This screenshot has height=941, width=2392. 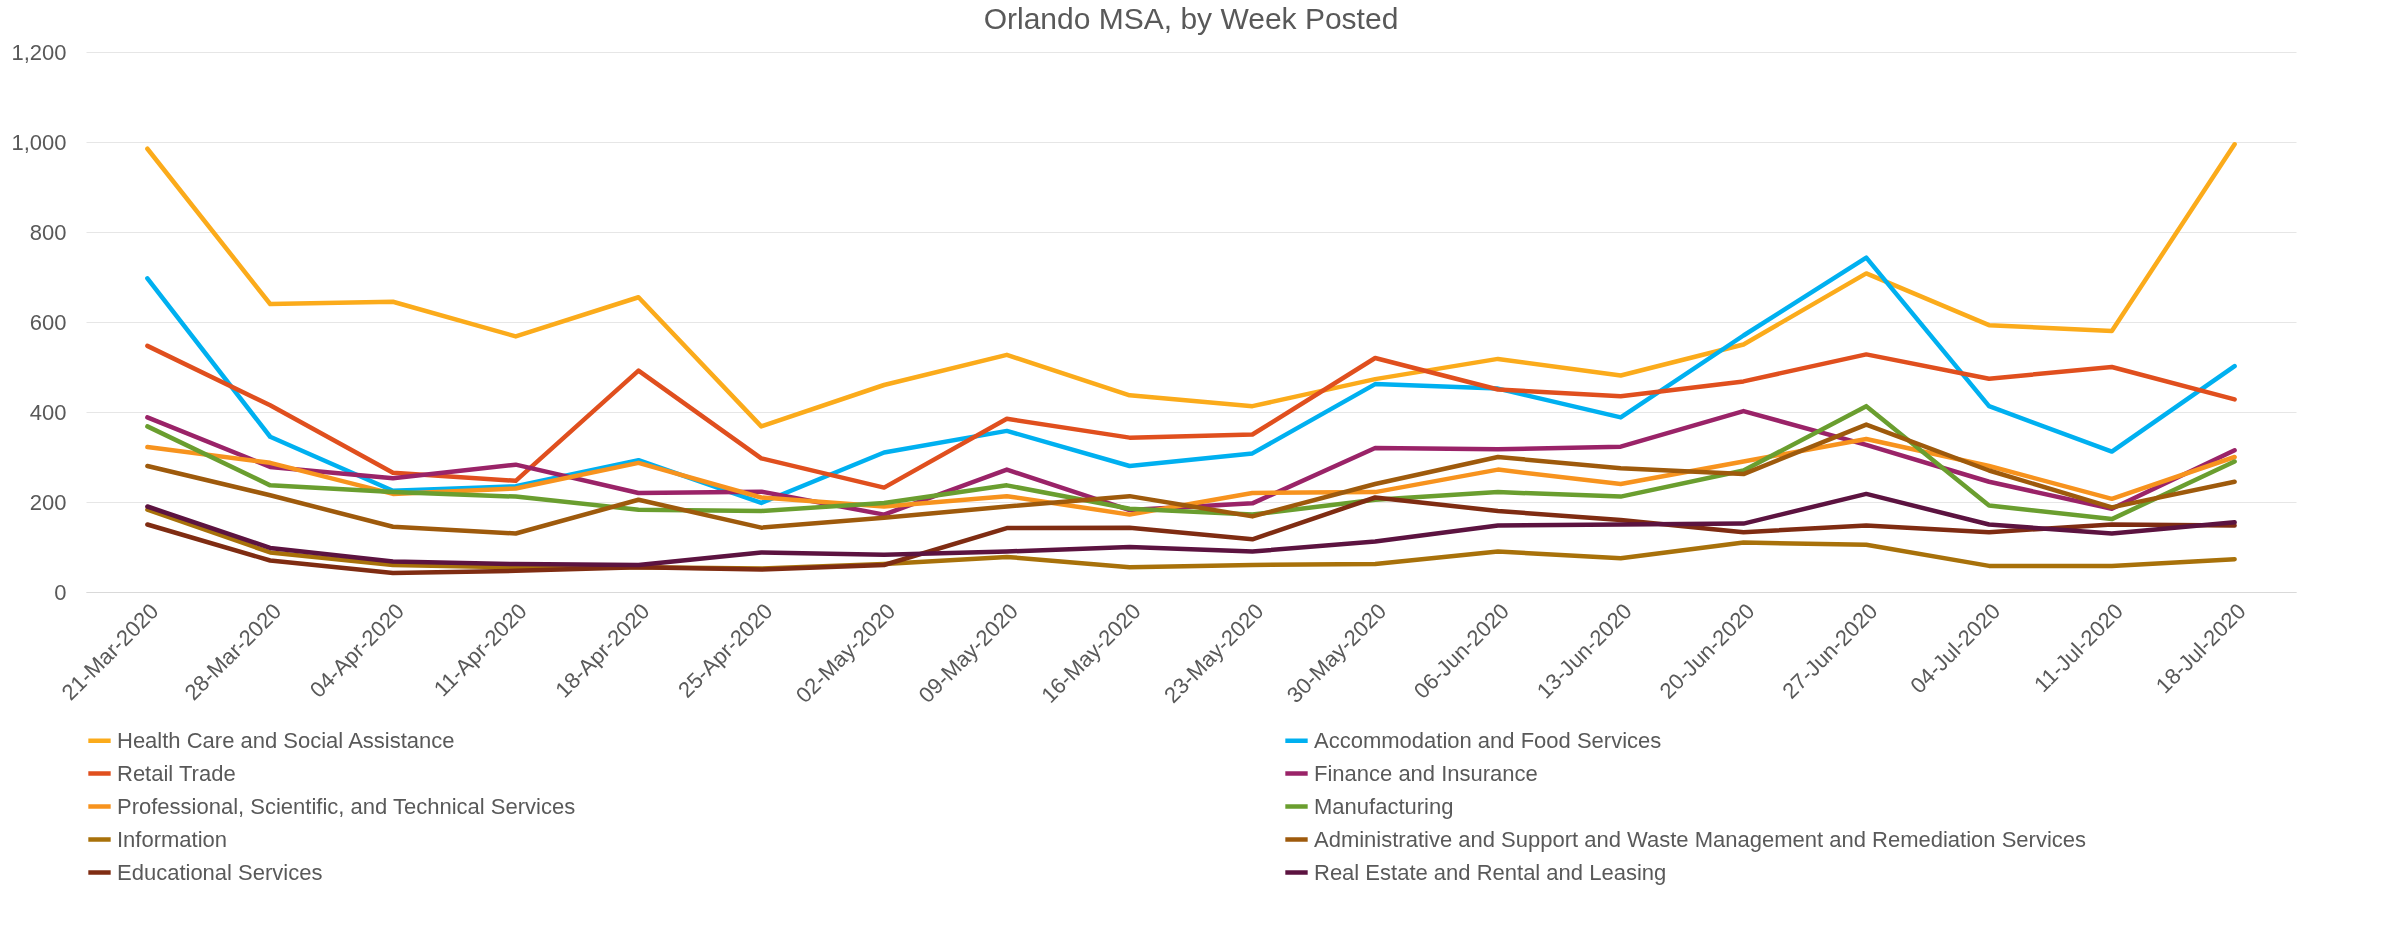 I want to click on y-tick-label: 200, so click(x=48, y=502).